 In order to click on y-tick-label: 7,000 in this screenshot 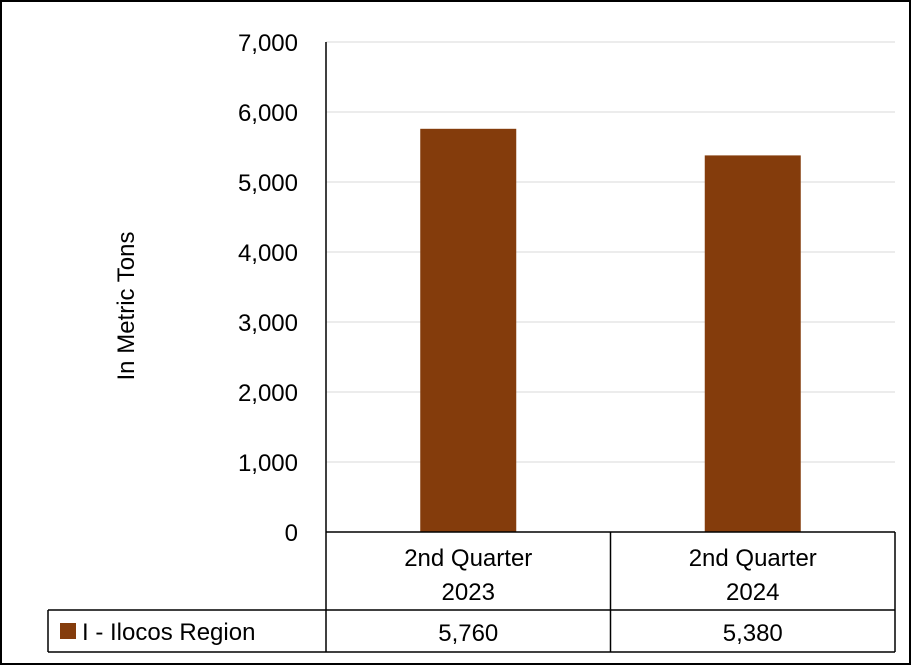, I will do `click(268, 43)`.